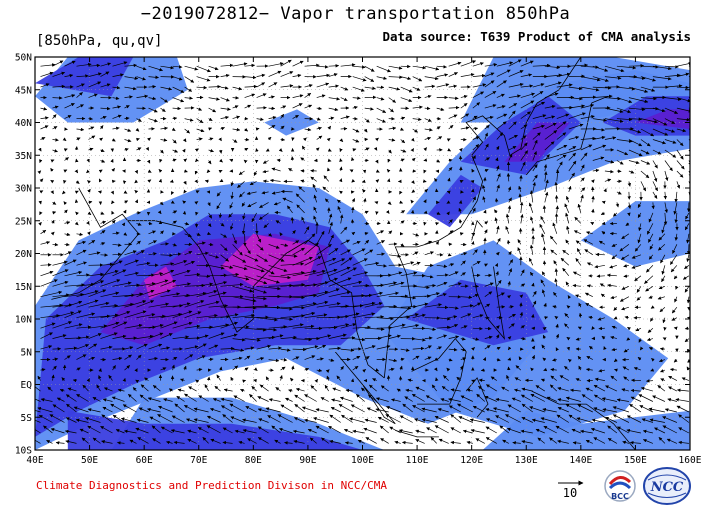  What do you see at coordinates (23, 189) in the screenshot?
I see `lat-tick-label: 30N` at bounding box center [23, 189].